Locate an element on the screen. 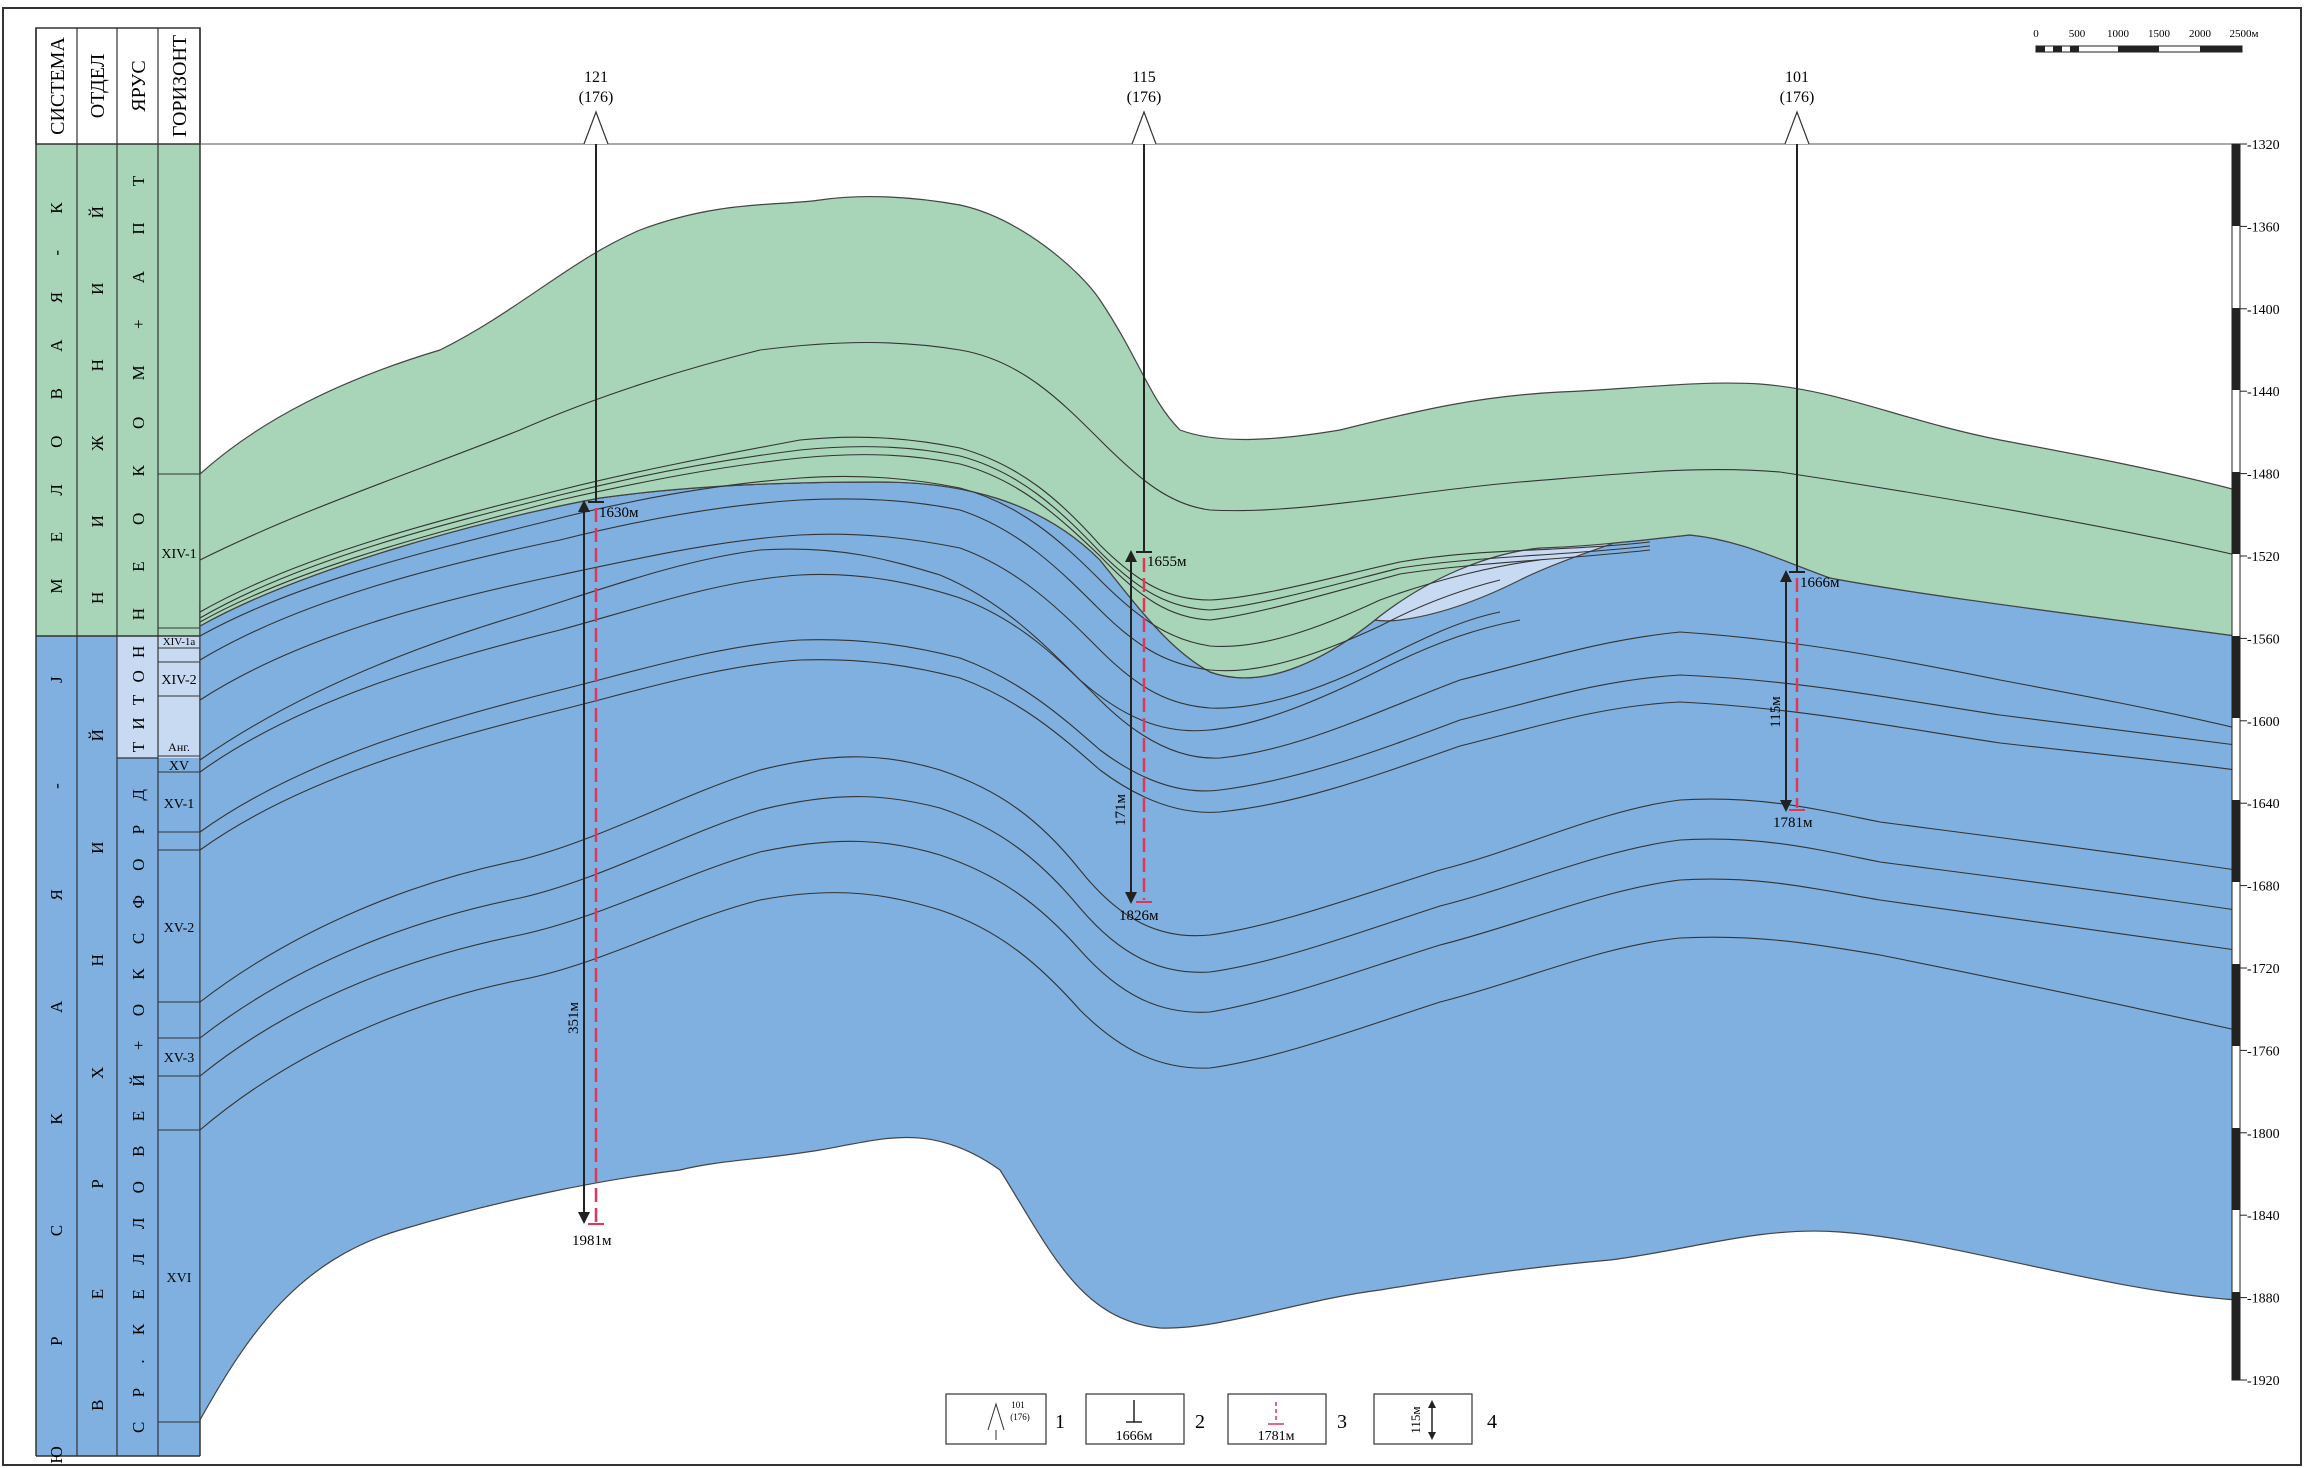 The height and width of the screenshot is (1468, 2304). horizon-label: XVI is located at coordinates (179, 1278).